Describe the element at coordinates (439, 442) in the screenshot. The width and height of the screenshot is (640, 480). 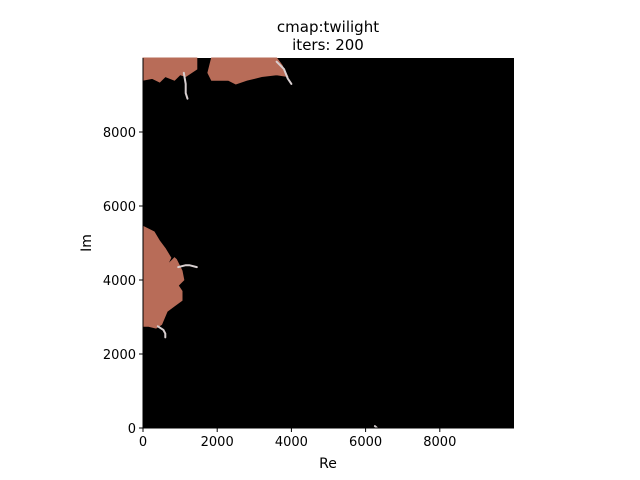
I see `x-tick-label: 8000` at that location.